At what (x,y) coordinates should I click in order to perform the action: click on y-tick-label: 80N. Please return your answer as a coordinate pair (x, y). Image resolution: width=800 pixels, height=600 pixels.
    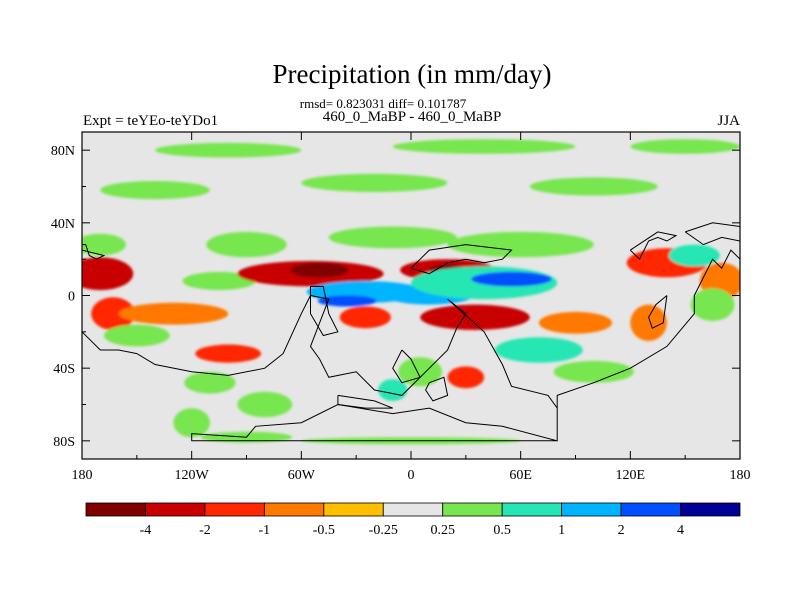
    Looking at the image, I should click on (63, 151).